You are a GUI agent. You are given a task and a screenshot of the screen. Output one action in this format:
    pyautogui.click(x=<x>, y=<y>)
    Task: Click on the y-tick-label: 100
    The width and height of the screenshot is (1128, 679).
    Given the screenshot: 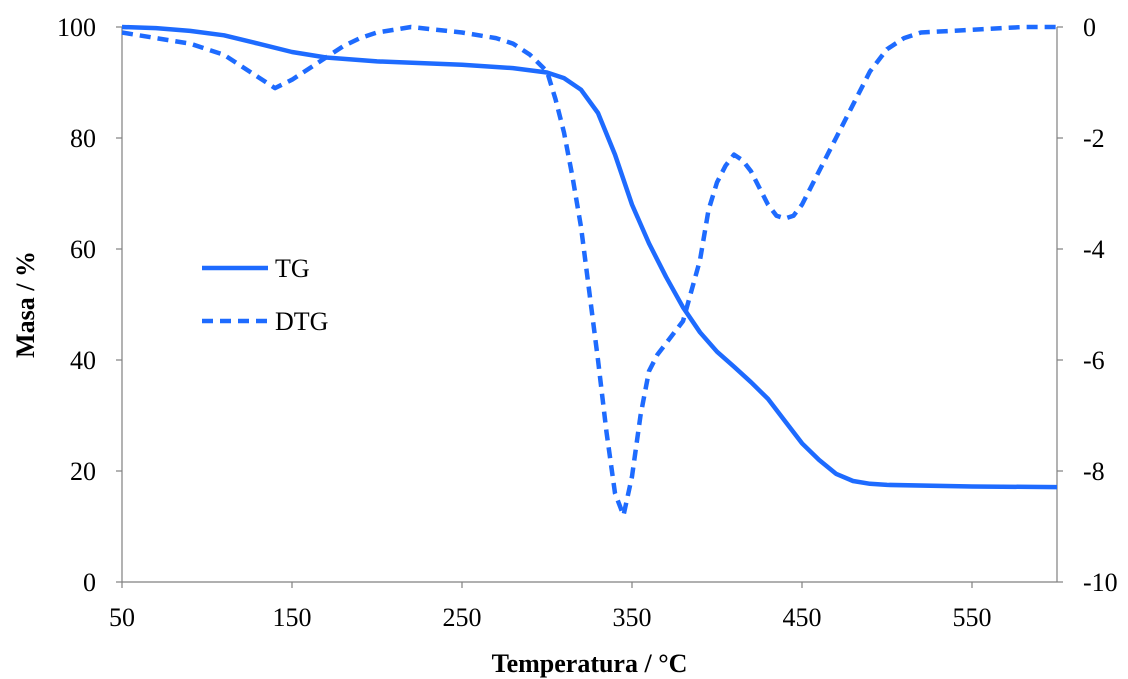 What is the action you would take?
    pyautogui.click(x=76, y=27)
    